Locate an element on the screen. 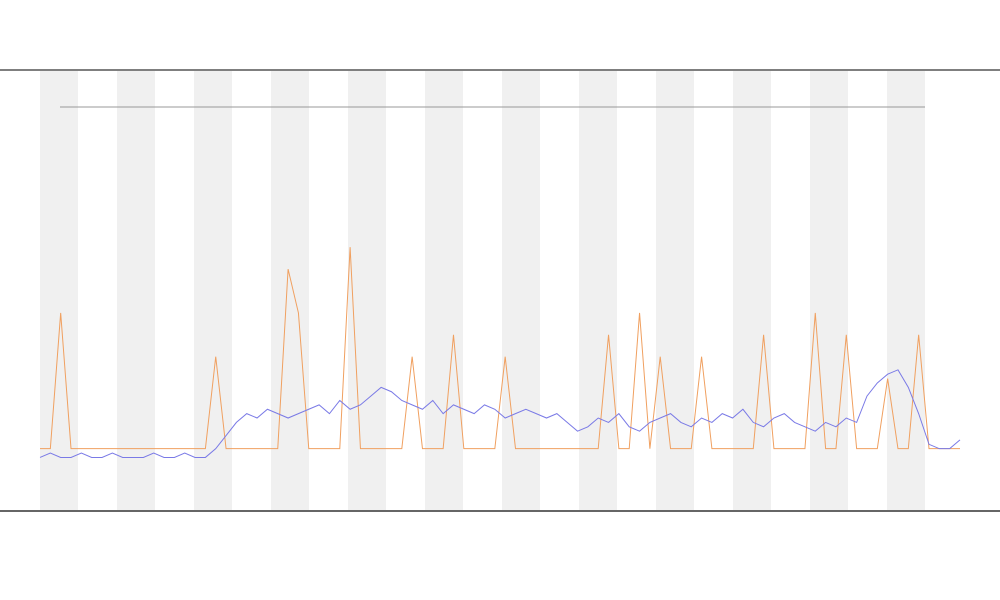 This screenshot has width=1000, height=600. series-line is located at coordinates (500, 413).